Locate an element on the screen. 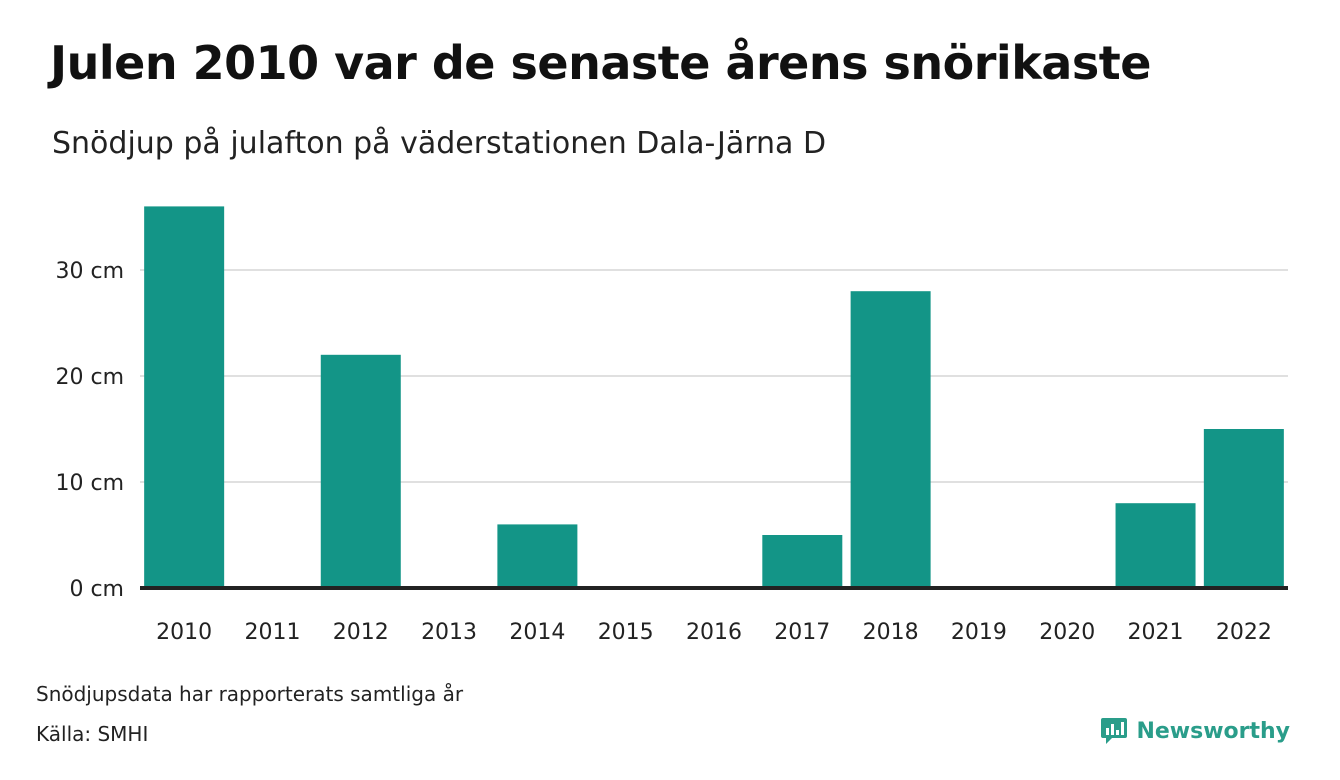 The image size is (1340, 780). x-tick-label: 2019 is located at coordinates (979, 632).